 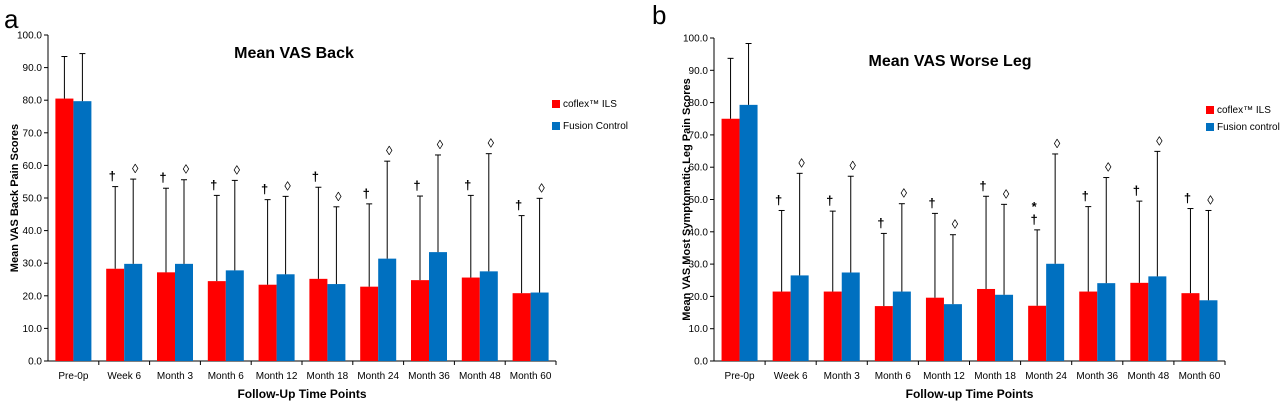 What do you see at coordinates (1035, 206) in the screenshot?
I see `dagger-marker: *` at bounding box center [1035, 206].